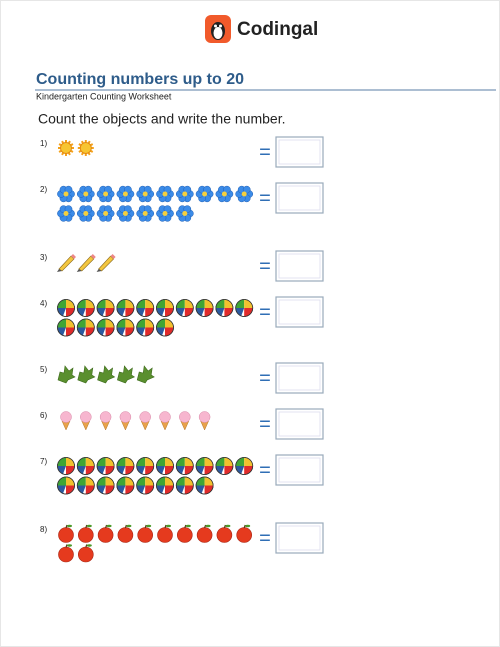  Describe the element at coordinates (126, 374) in the screenshot. I see `leaf-shape` at that location.